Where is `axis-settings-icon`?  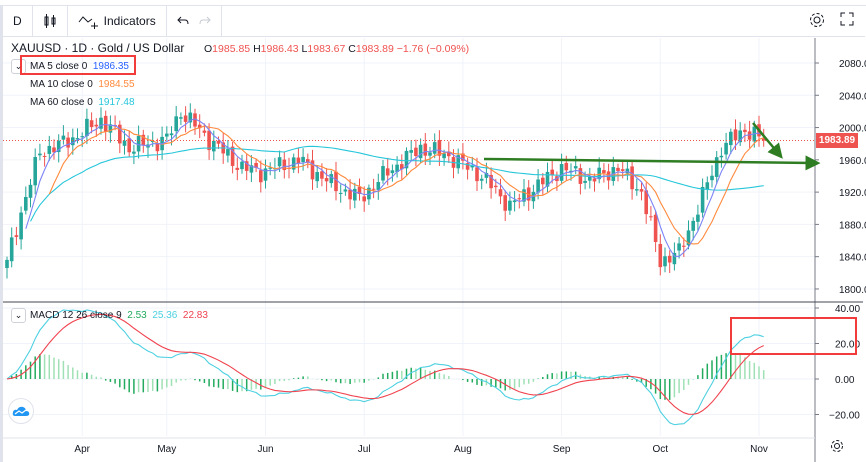 axis-settings-icon is located at coordinates (837, 447).